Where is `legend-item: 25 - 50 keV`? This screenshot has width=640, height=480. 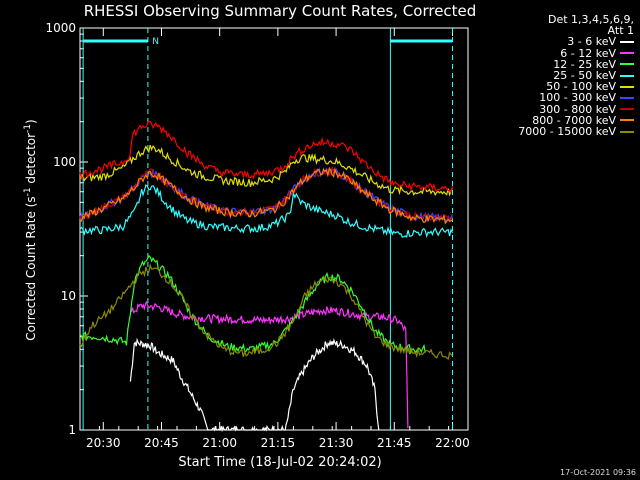 legend-item: 25 - 50 keV is located at coordinates (554, 75).